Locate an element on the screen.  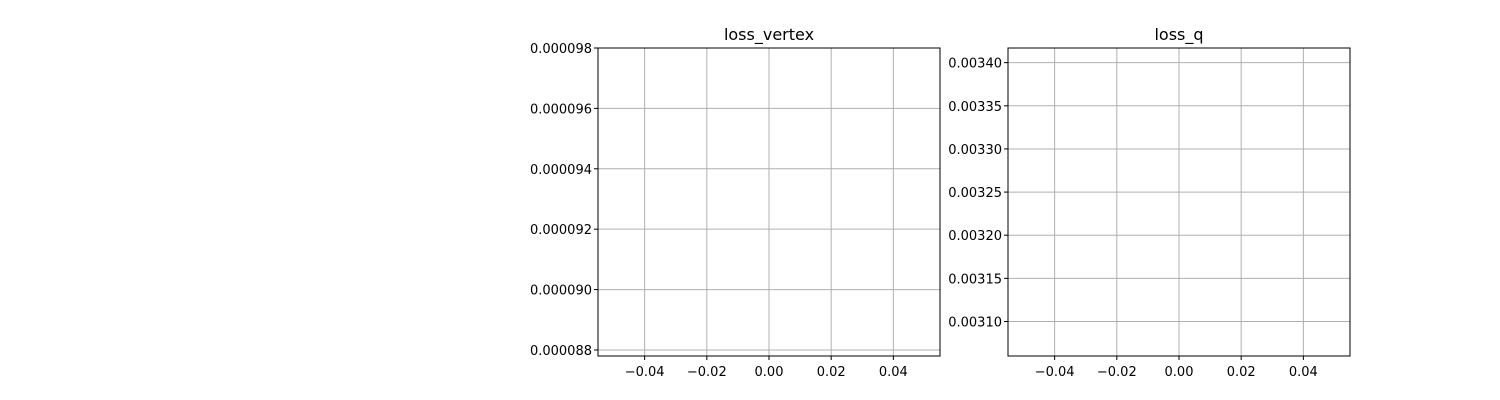
y-tick-label: 0.000098 is located at coordinates (561, 49).